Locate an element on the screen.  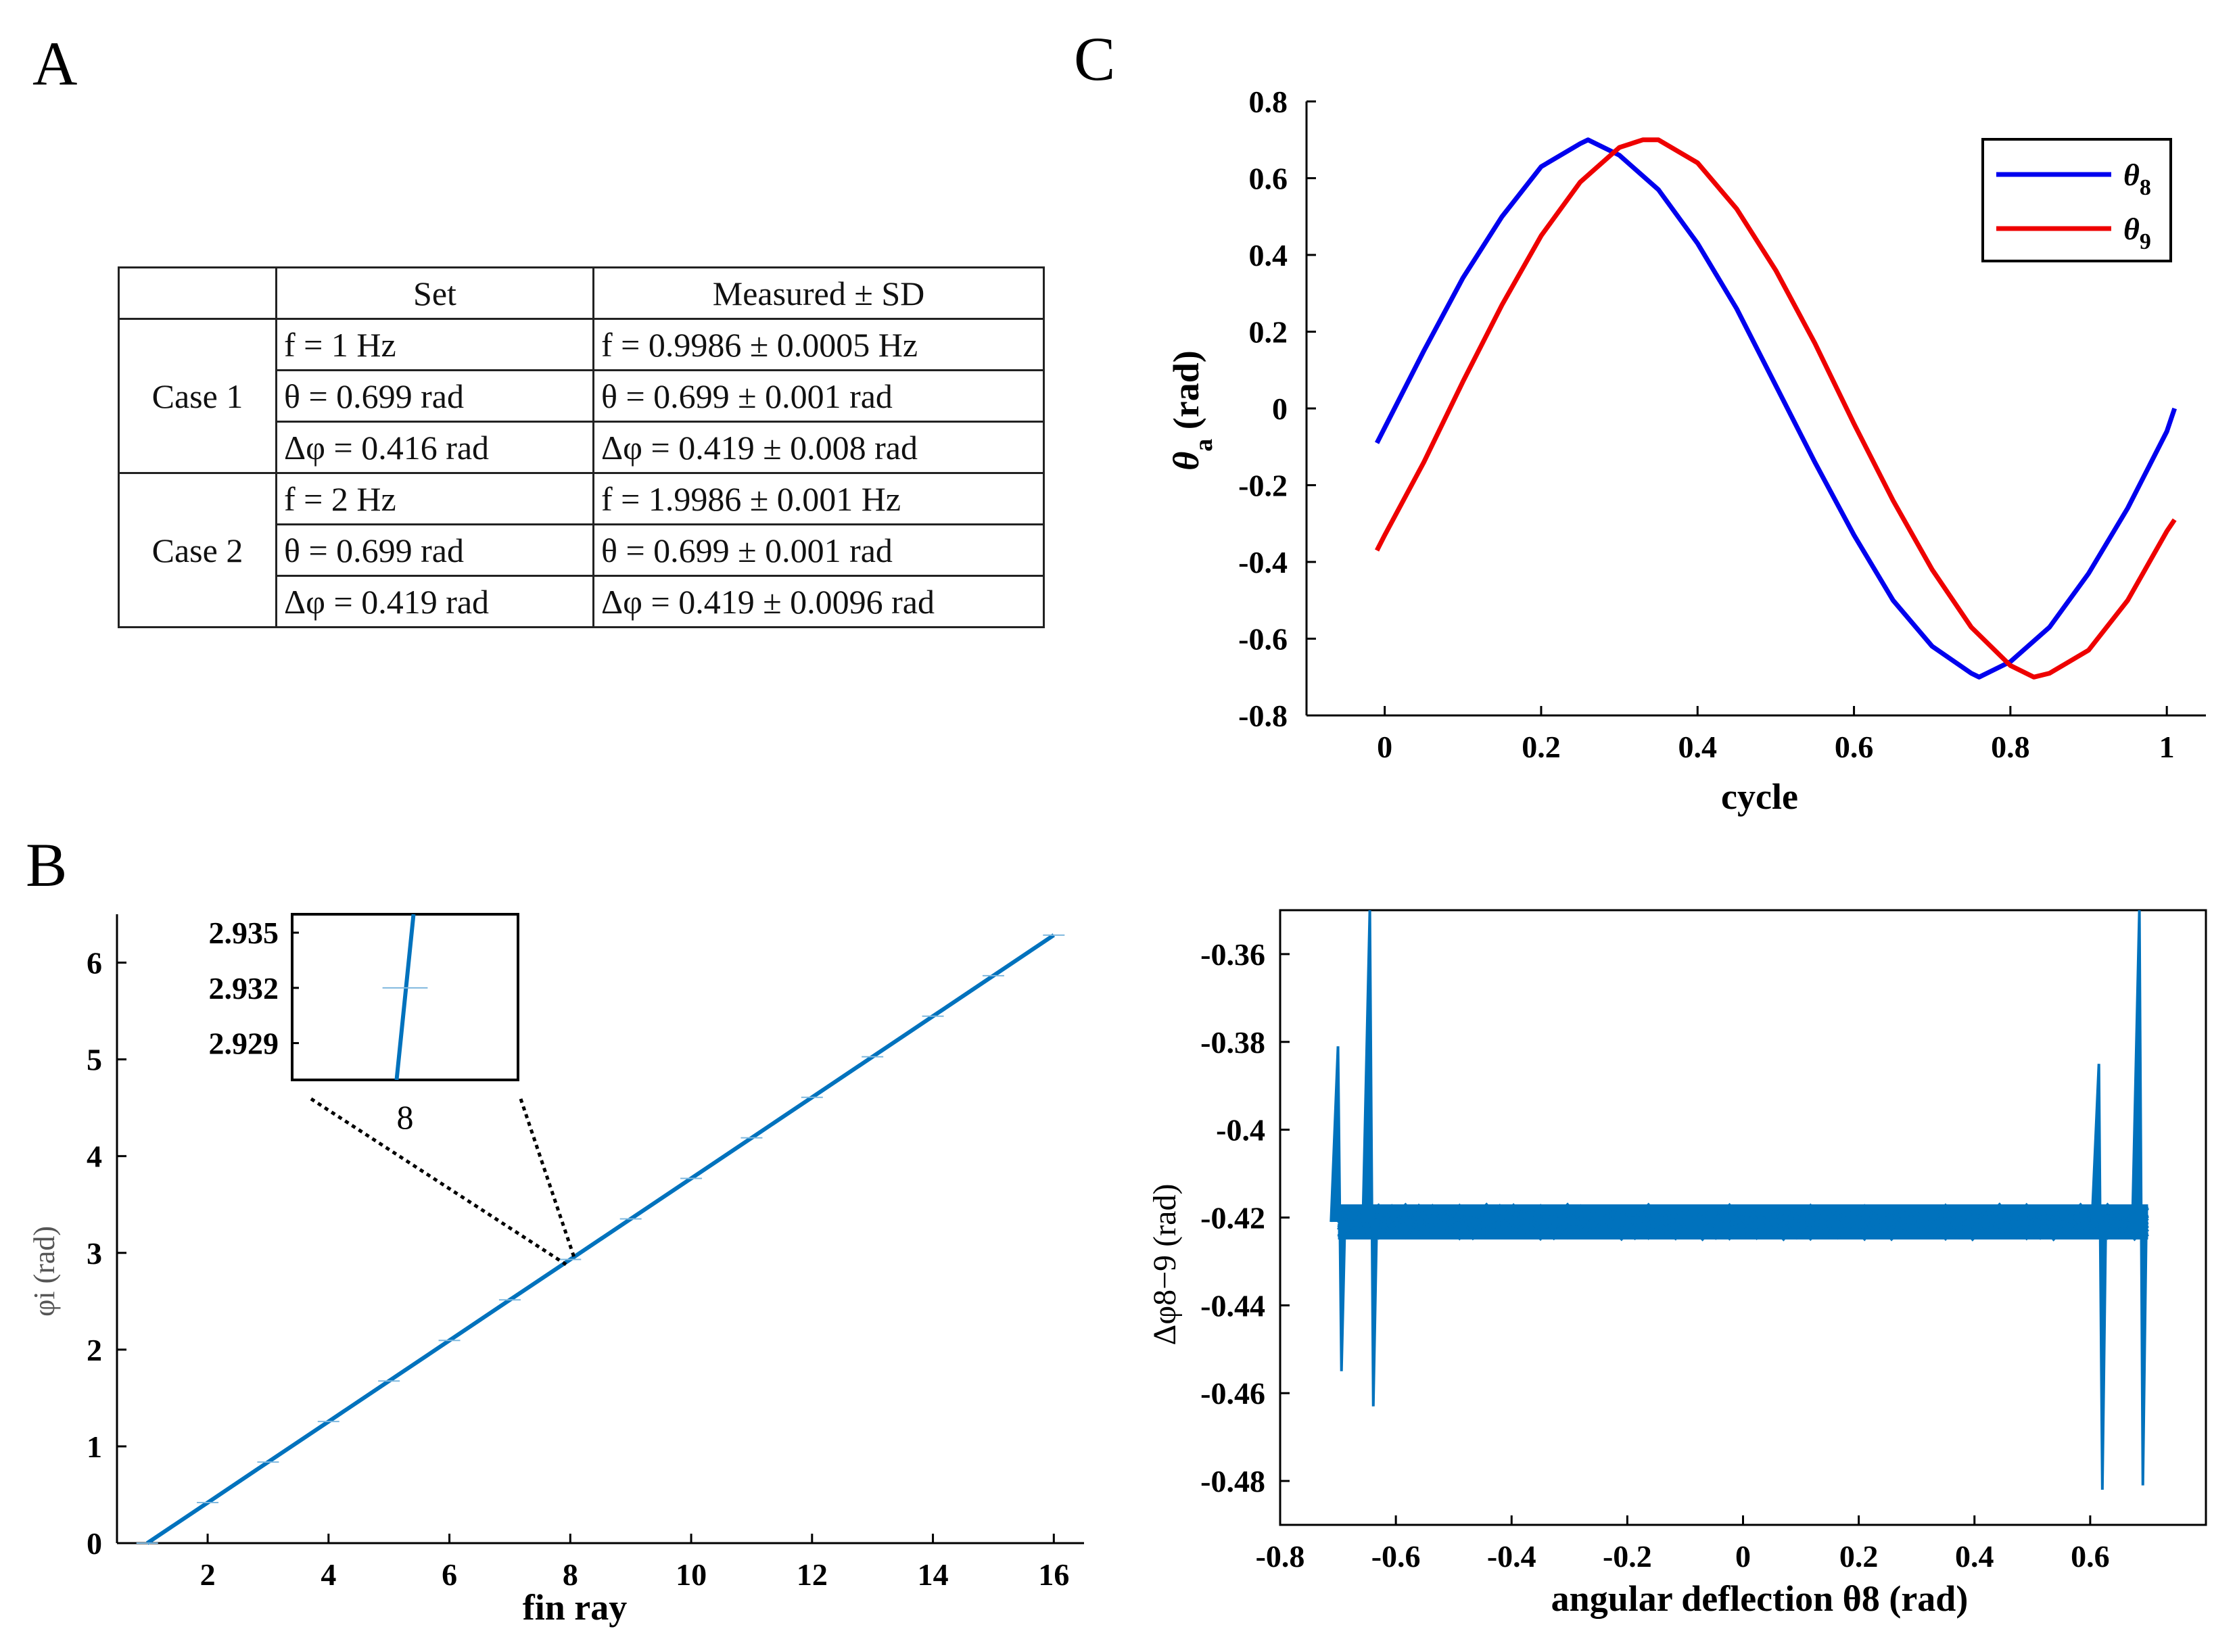
chart-b-xtick-label: 6 is located at coordinates (449, 1574).